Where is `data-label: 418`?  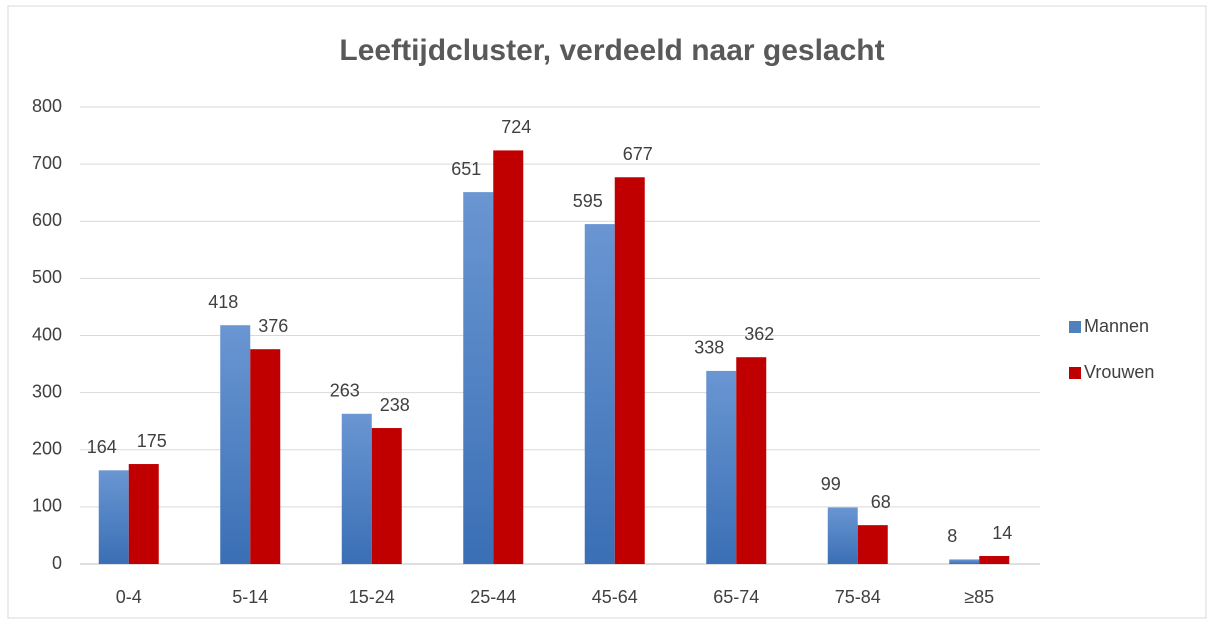
data-label: 418 is located at coordinates (223, 302).